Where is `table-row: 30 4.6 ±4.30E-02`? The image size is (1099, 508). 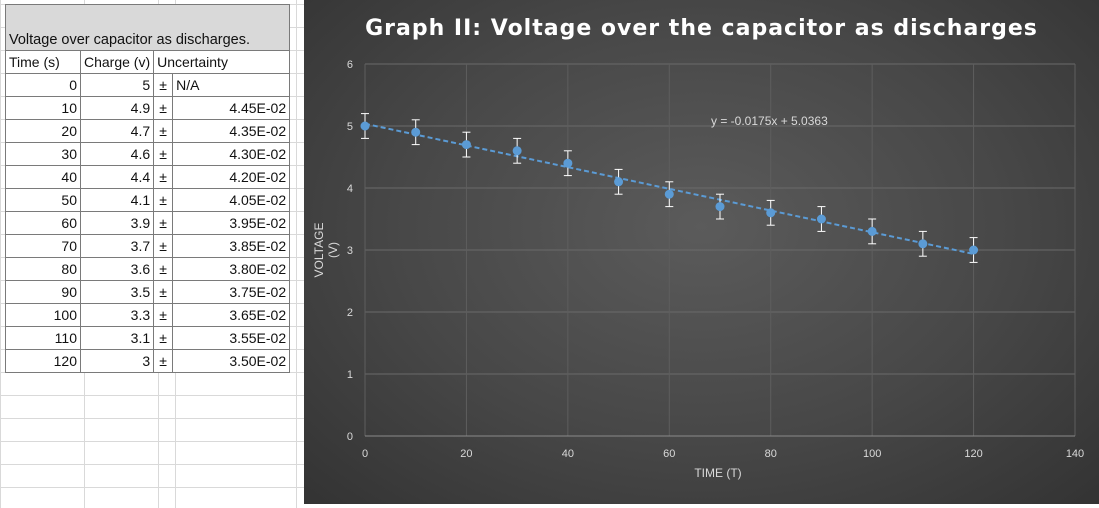 table-row: 30 4.6 ±4.30E-02 is located at coordinates (148, 154).